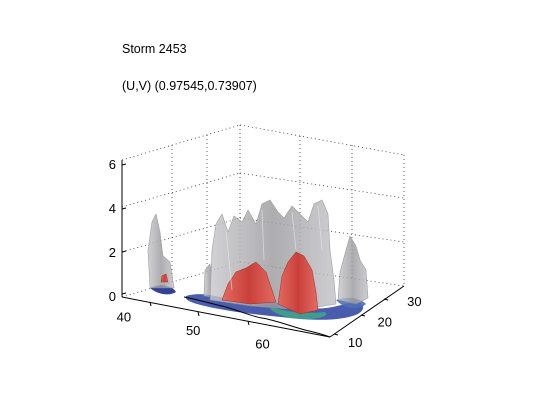 The width and height of the screenshot is (533, 400). I want to click on z-tick-label: 4, so click(112, 208).